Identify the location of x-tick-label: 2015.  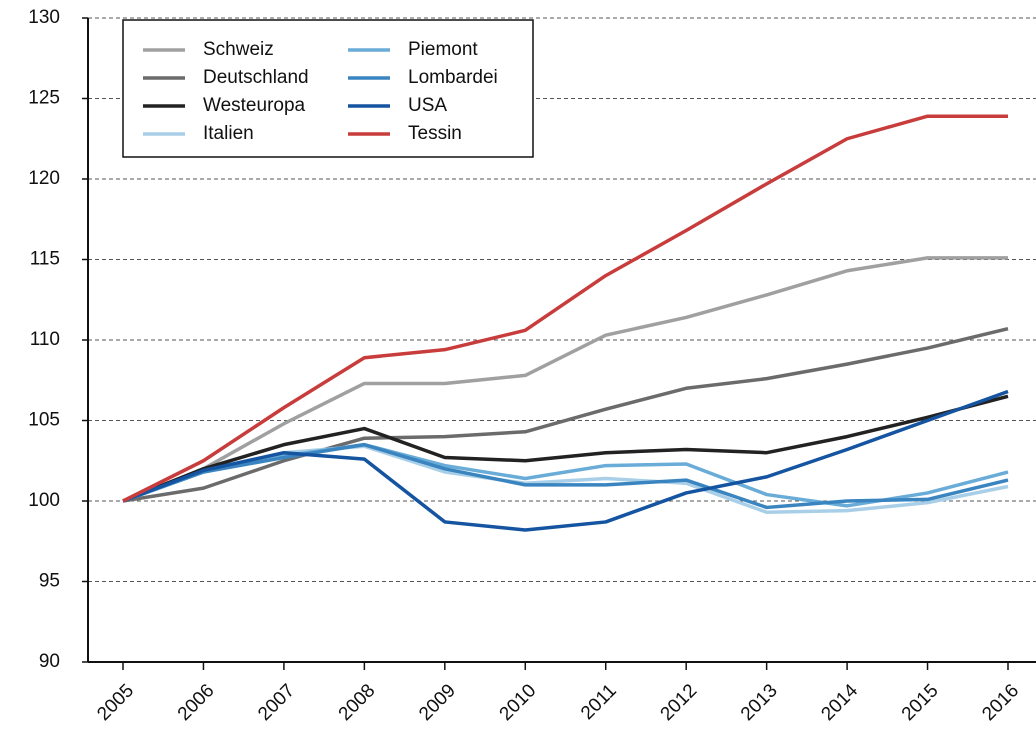
(920, 702).